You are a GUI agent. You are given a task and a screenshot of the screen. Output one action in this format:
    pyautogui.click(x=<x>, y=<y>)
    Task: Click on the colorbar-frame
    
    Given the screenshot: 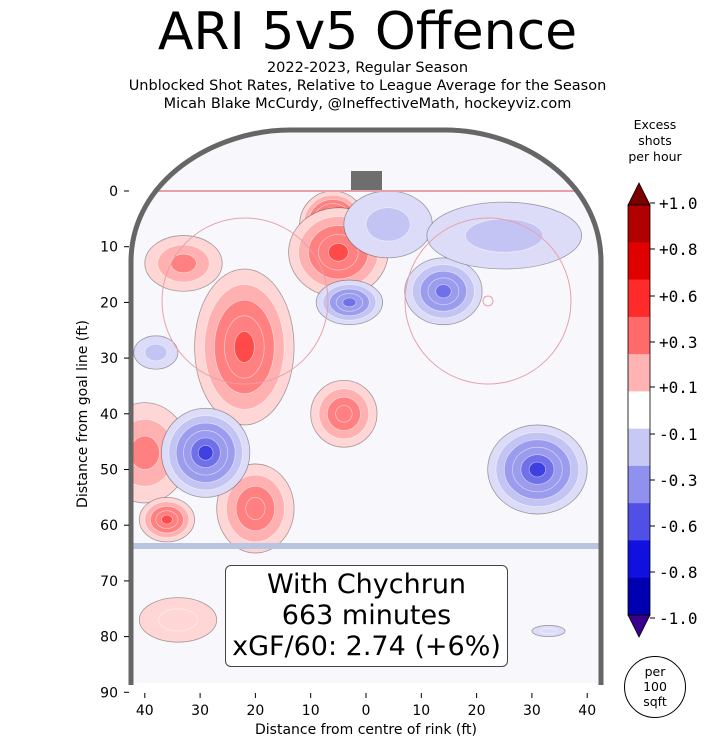 What is the action you would take?
    pyautogui.click(x=639, y=410)
    